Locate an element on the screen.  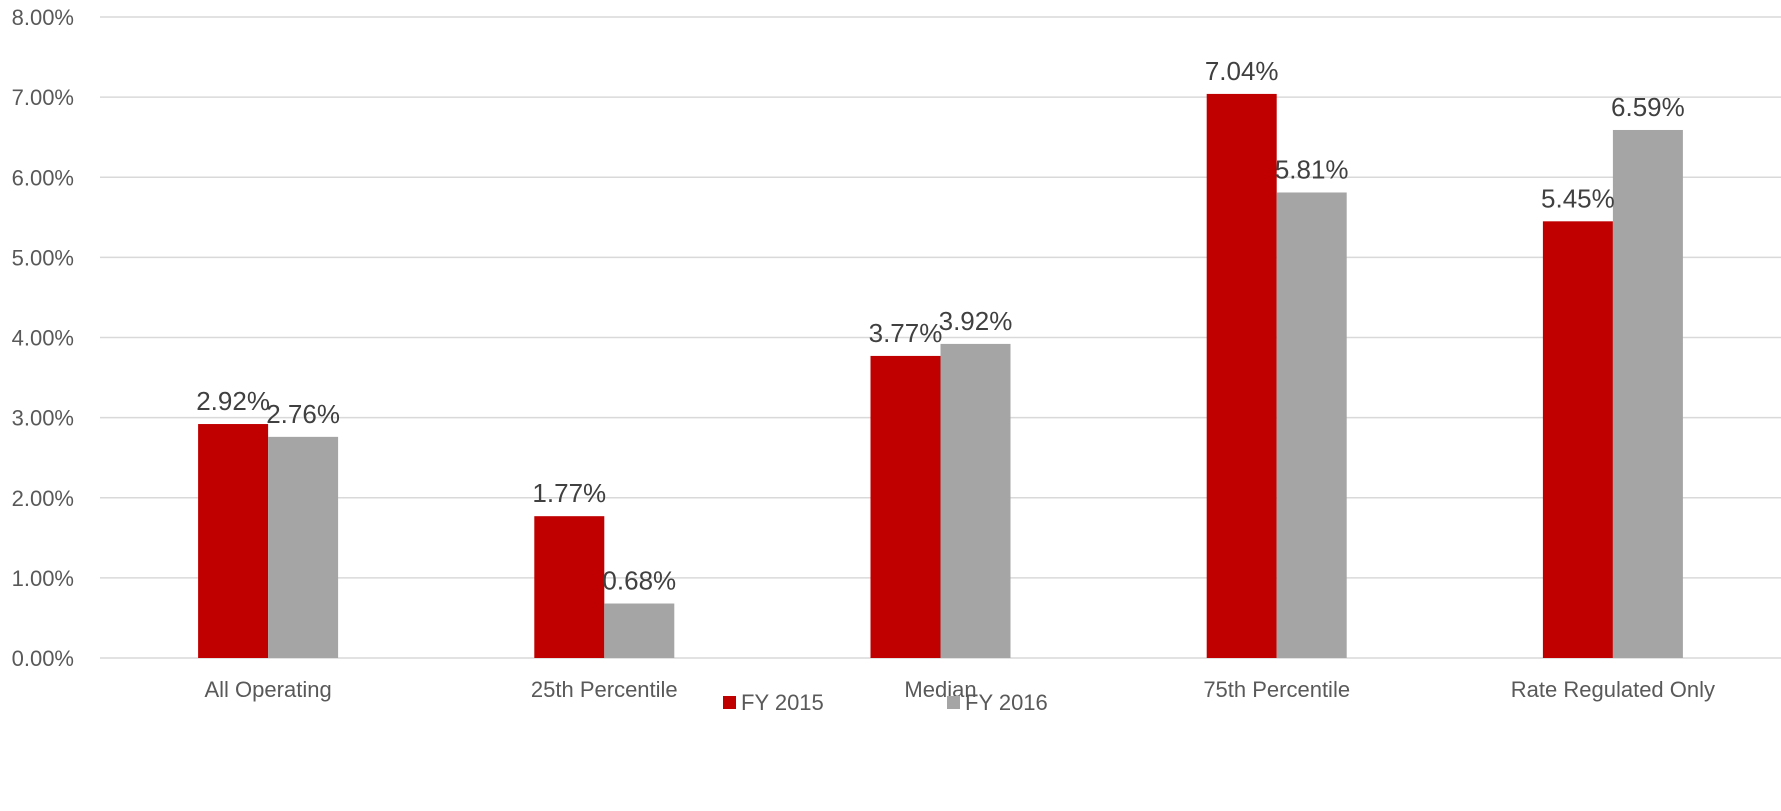
data-label: 6.59% is located at coordinates (1648, 107).